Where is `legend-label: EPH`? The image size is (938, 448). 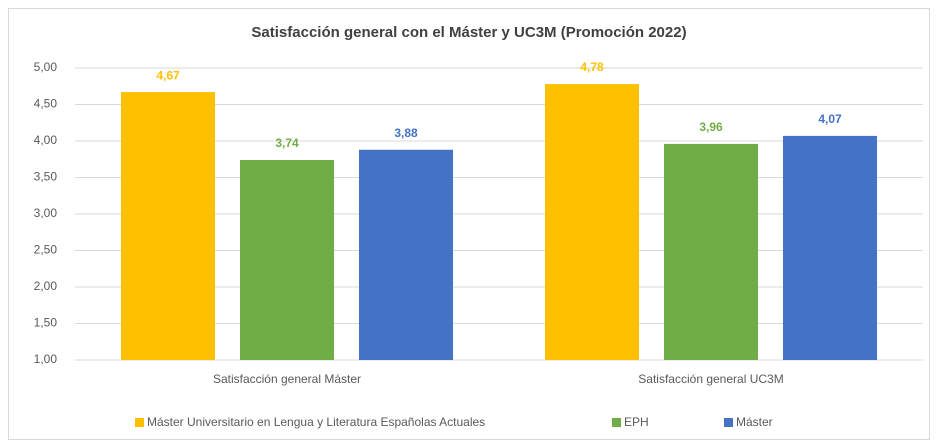 legend-label: EPH is located at coordinates (636, 422).